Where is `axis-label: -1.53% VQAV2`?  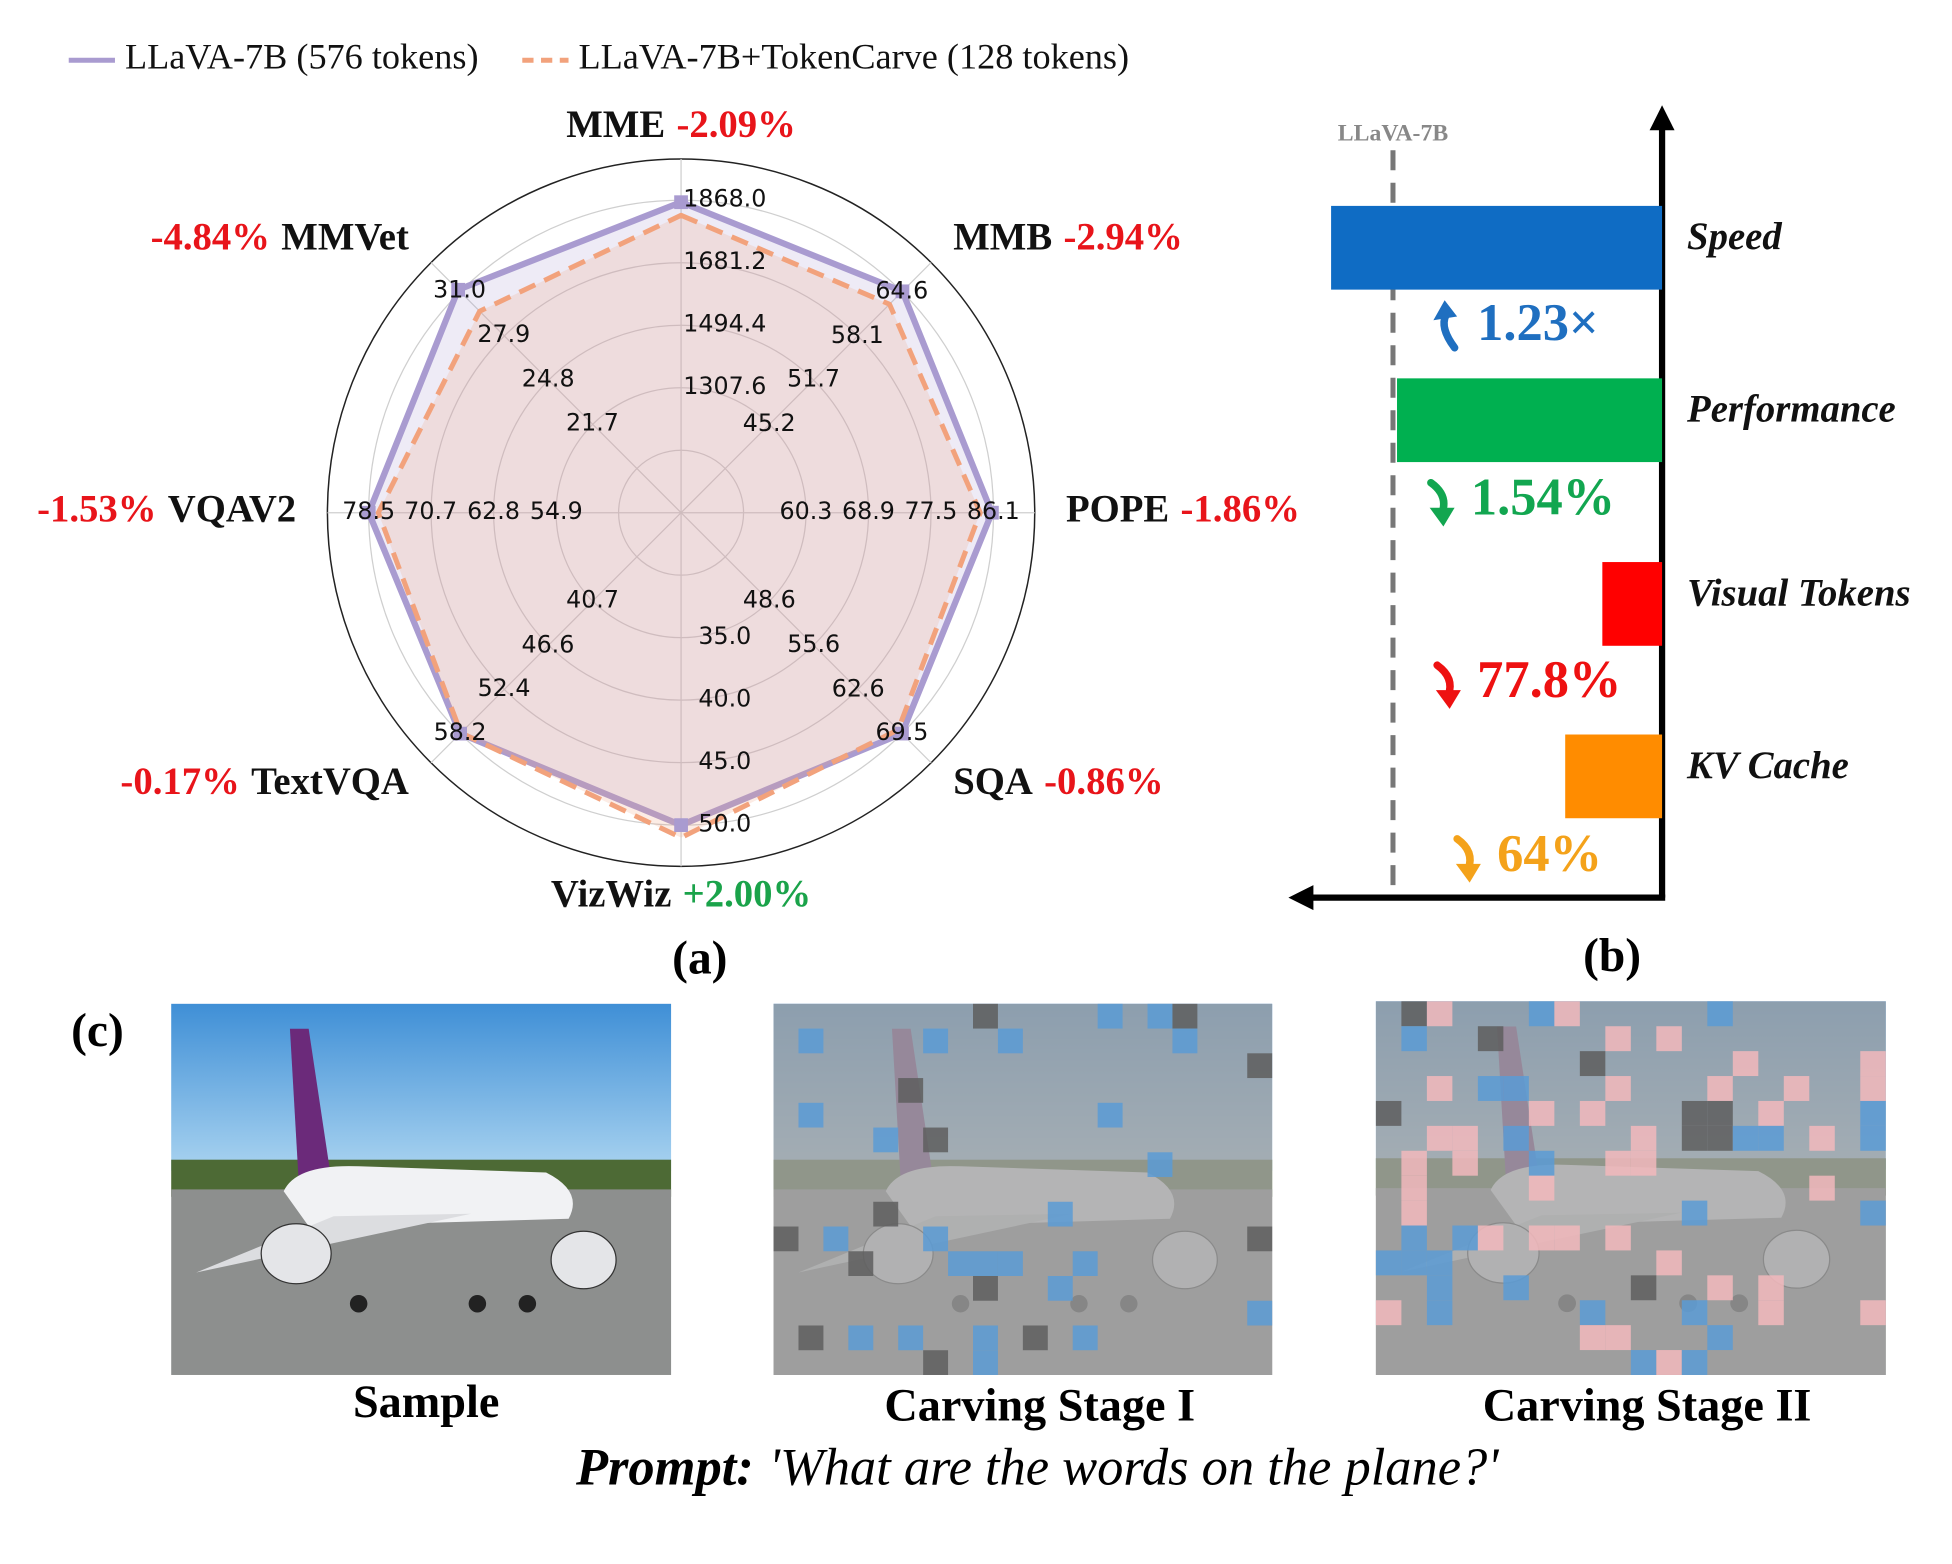
axis-label: -1.53% VQAV2 is located at coordinates (166, 509).